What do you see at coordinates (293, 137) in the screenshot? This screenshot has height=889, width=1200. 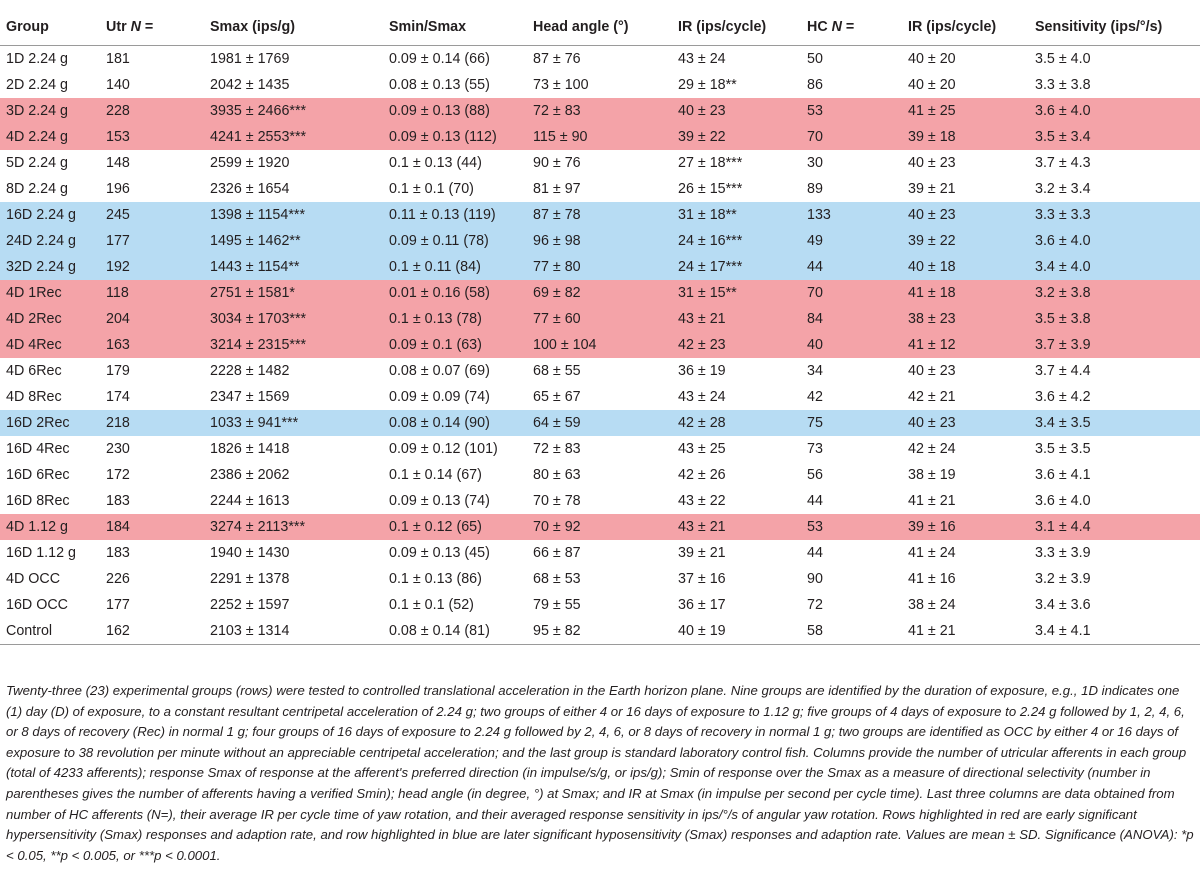 I see `table-cell: 4241 ± 2553***` at bounding box center [293, 137].